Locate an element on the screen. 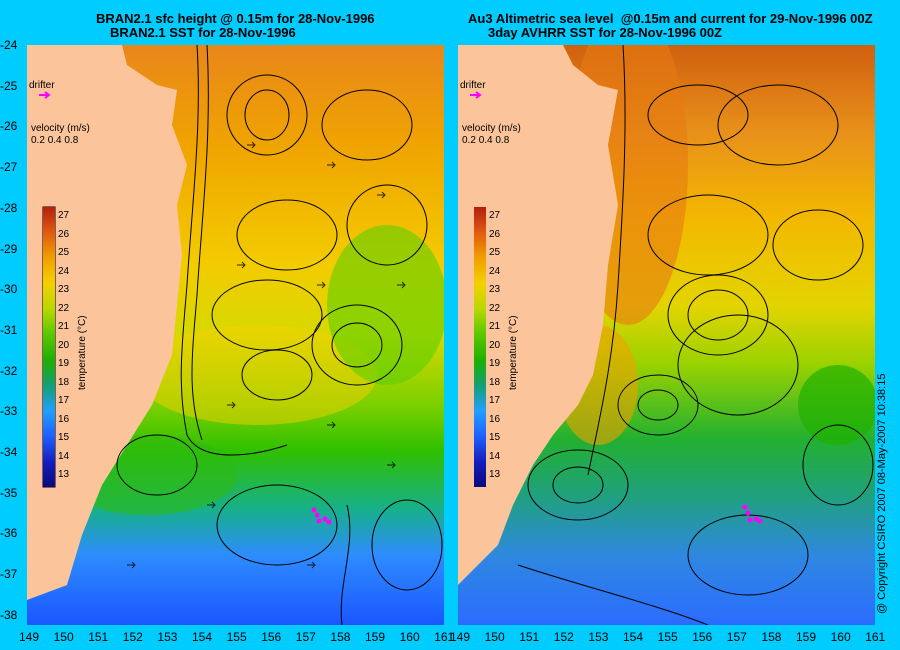  latitude-tick-label: -24 is located at coordinates (9, 45).